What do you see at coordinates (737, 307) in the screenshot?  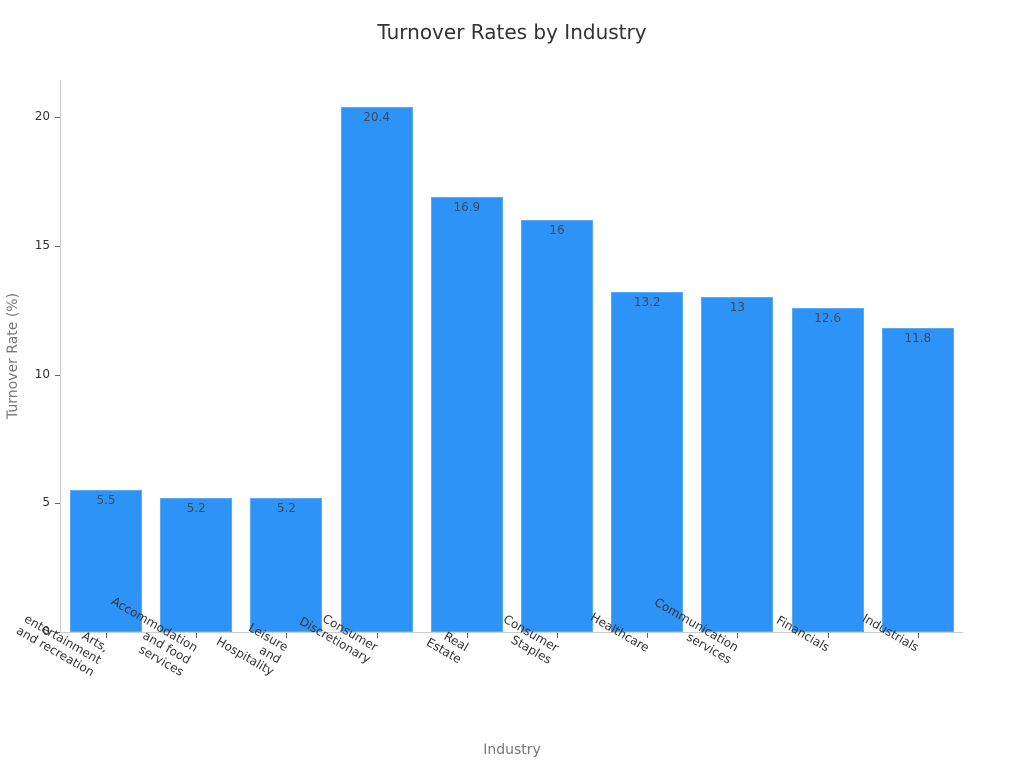 I see `bar-value-label: 13` at bounding box center [737, 307].